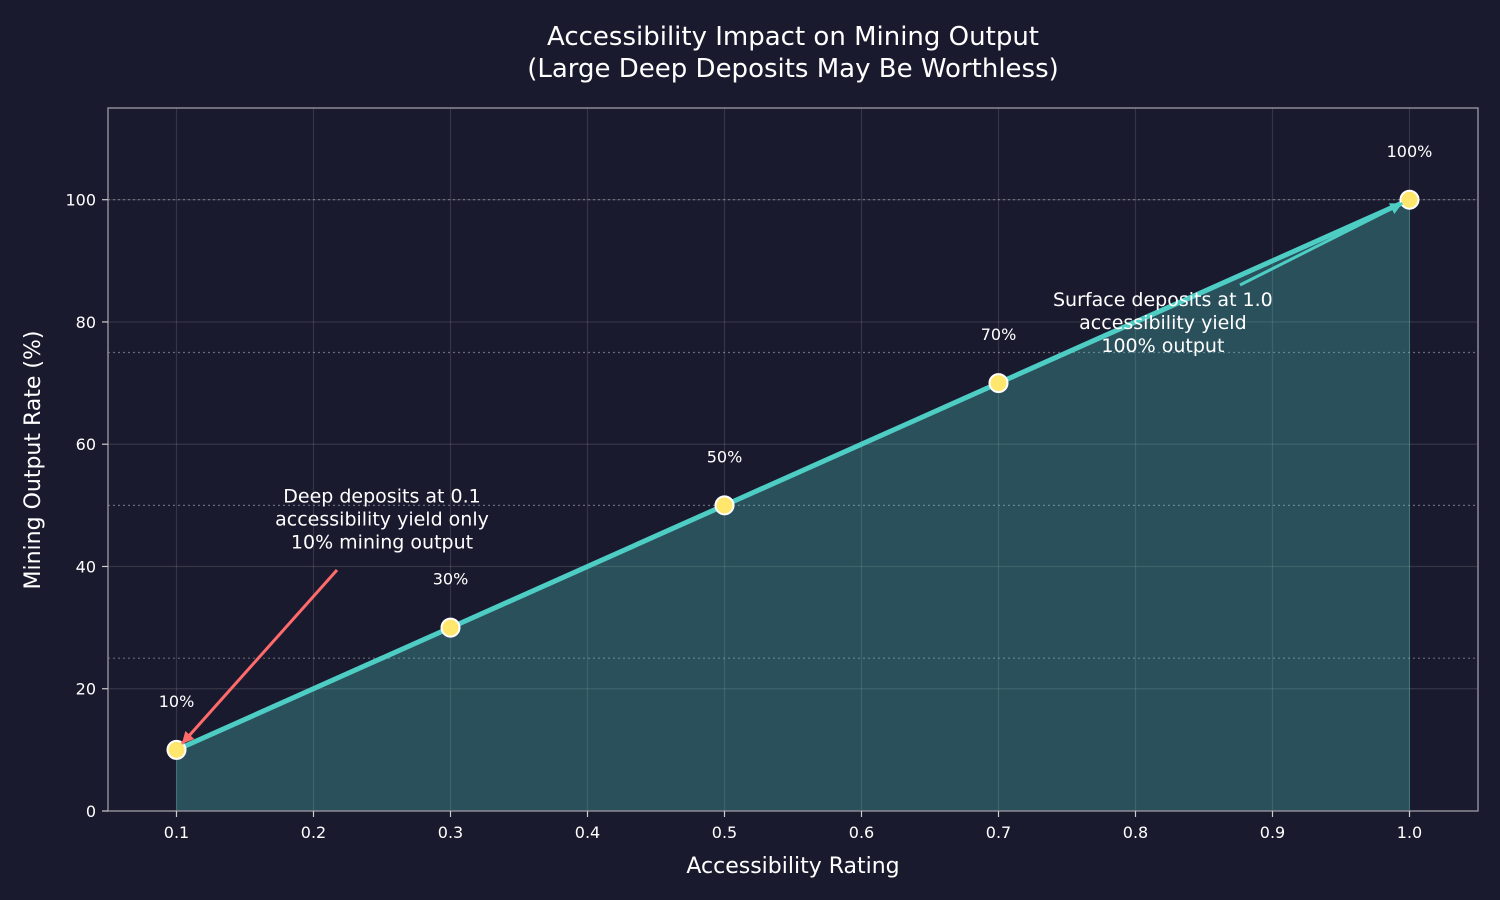 The image size is (1500, 900). What do you see at coordinates (33, 460) in the screenshot?
I see `y-axis-label: Mining Output Rate (%)` at bounding box center [33, 460].